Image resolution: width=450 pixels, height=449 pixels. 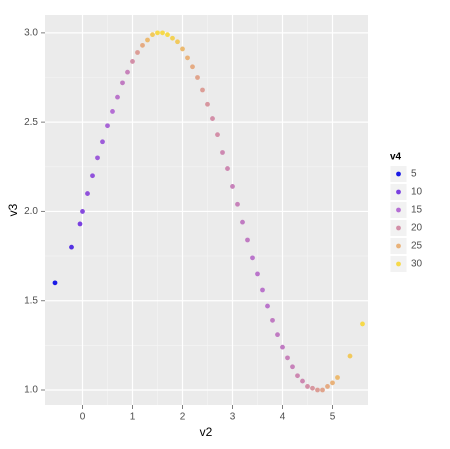 I want to click on legend-label: 5, so click(x=414, y=174).